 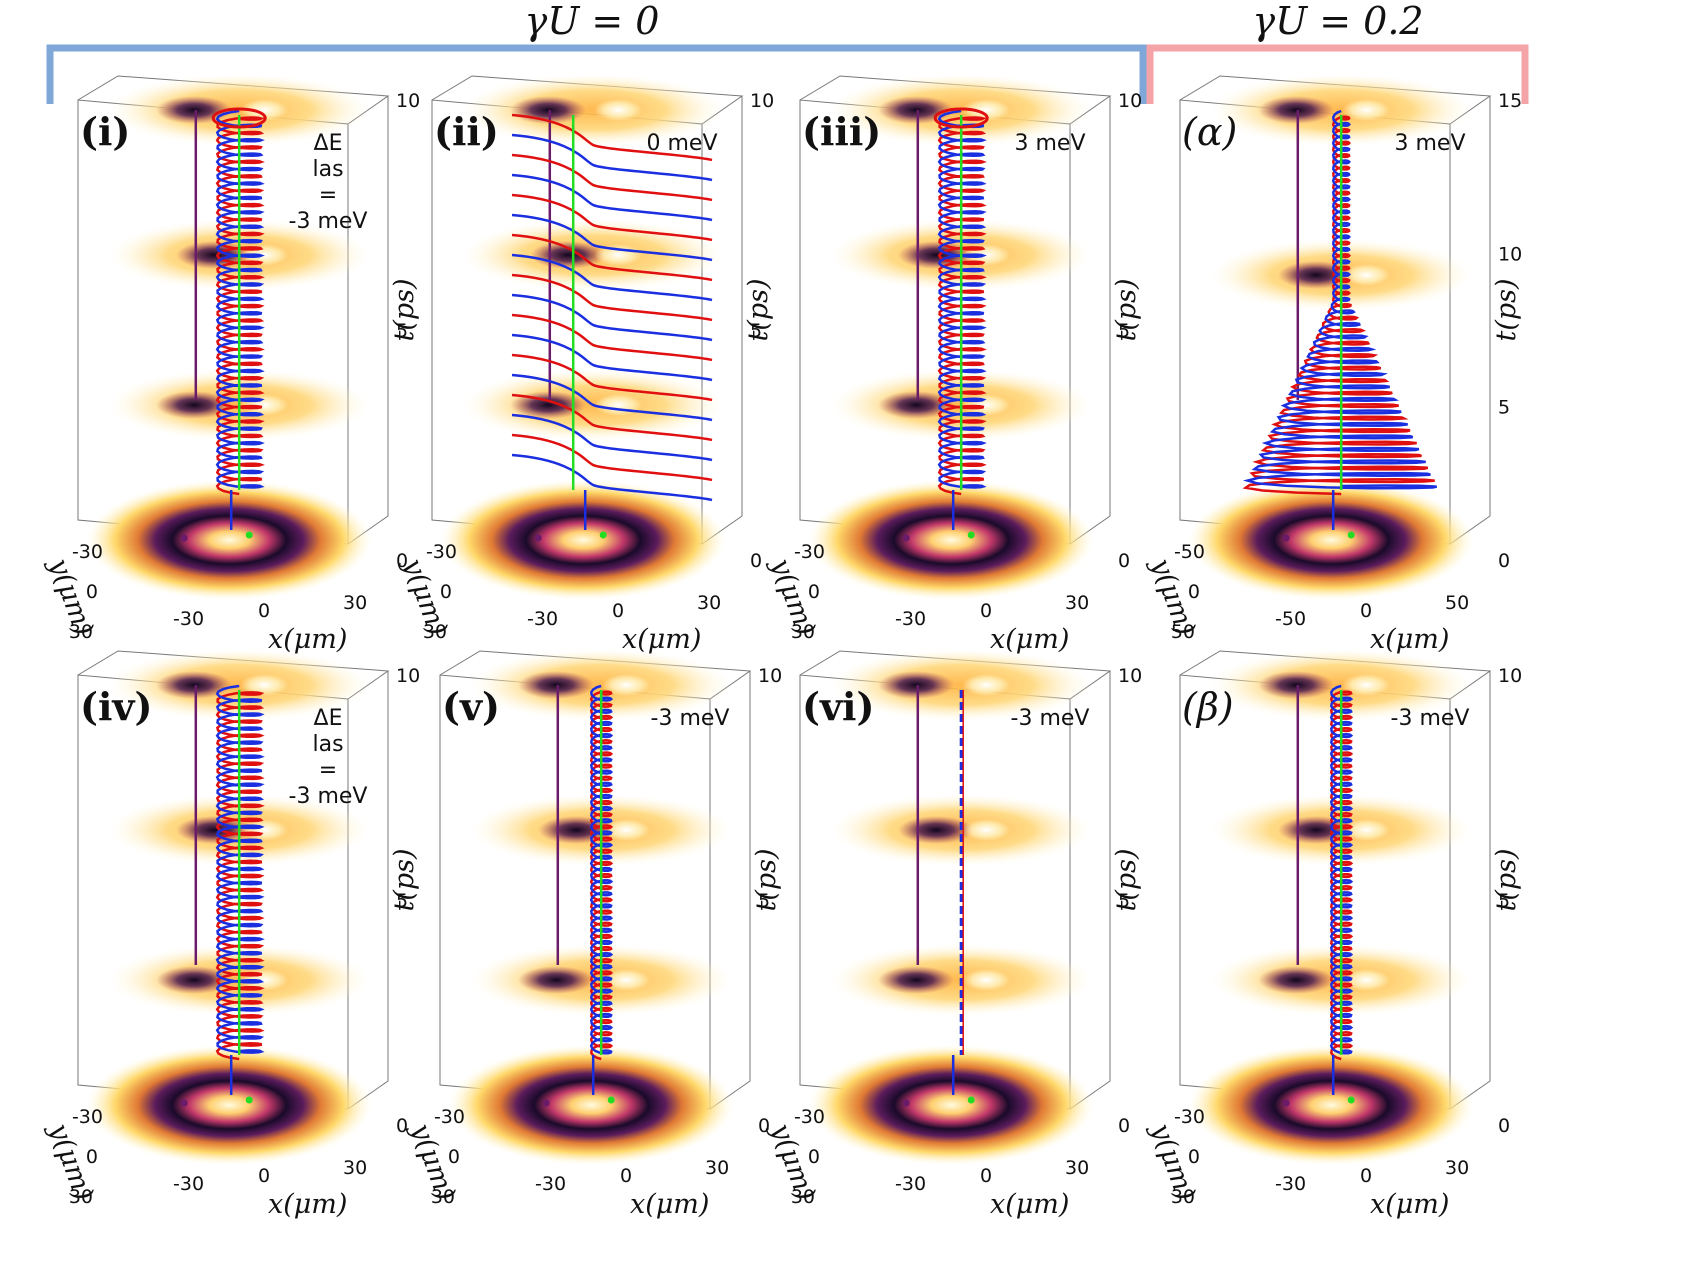 What do you see at coordinates (327, 169) in the screenshot?
I see `energy-annotation: las` at bounding box center [327, 169].